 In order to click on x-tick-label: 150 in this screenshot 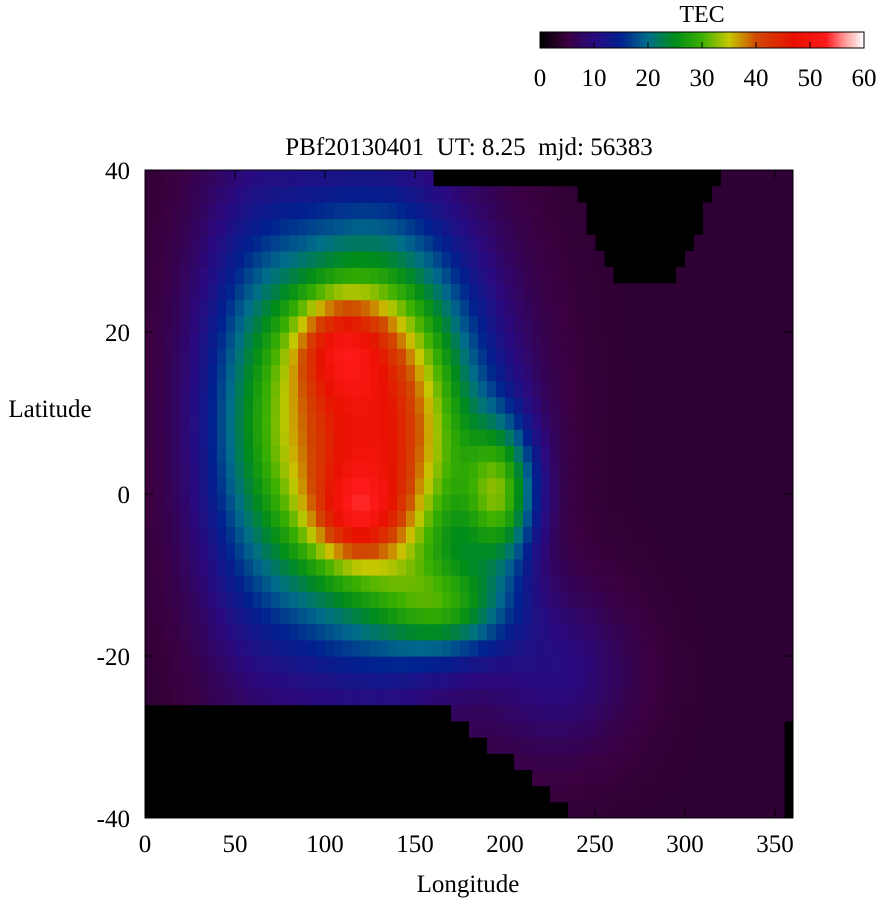, I will do `click(415, 844)`.